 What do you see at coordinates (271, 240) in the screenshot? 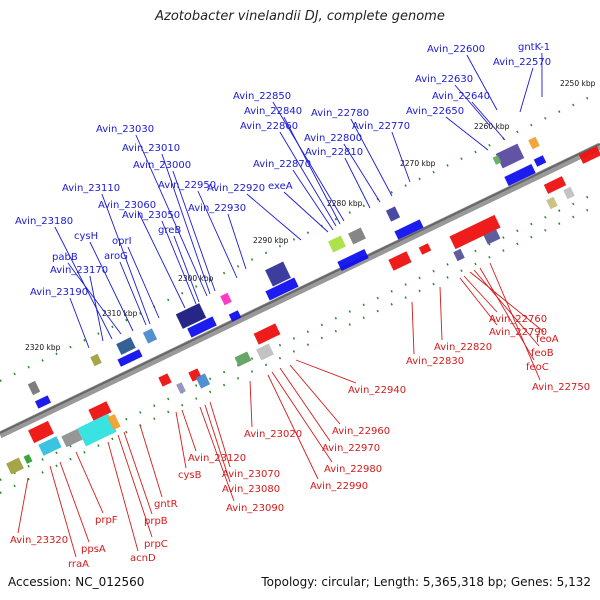
I see `tick-label: 2290 kbp` at bounding box center [271, 240].